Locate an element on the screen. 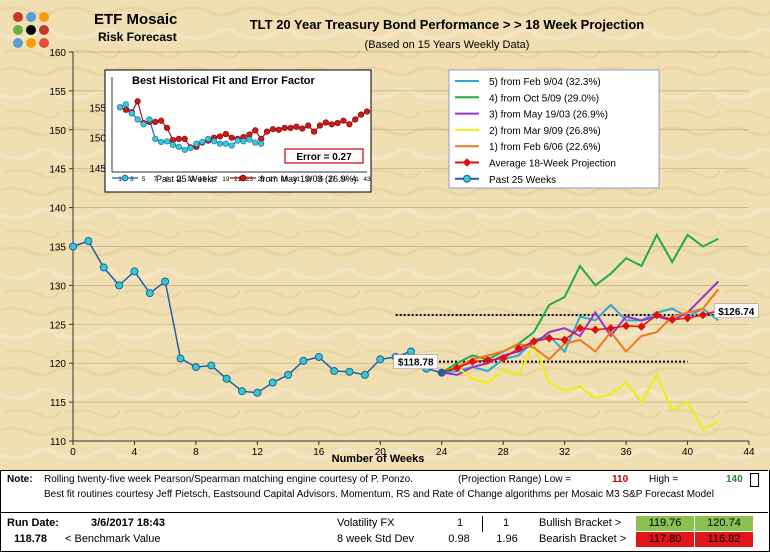 Image resolution: width=770 pixels, height=552 pixels. inset-x-tick-label: 9 is located at coordinates (167, 179).